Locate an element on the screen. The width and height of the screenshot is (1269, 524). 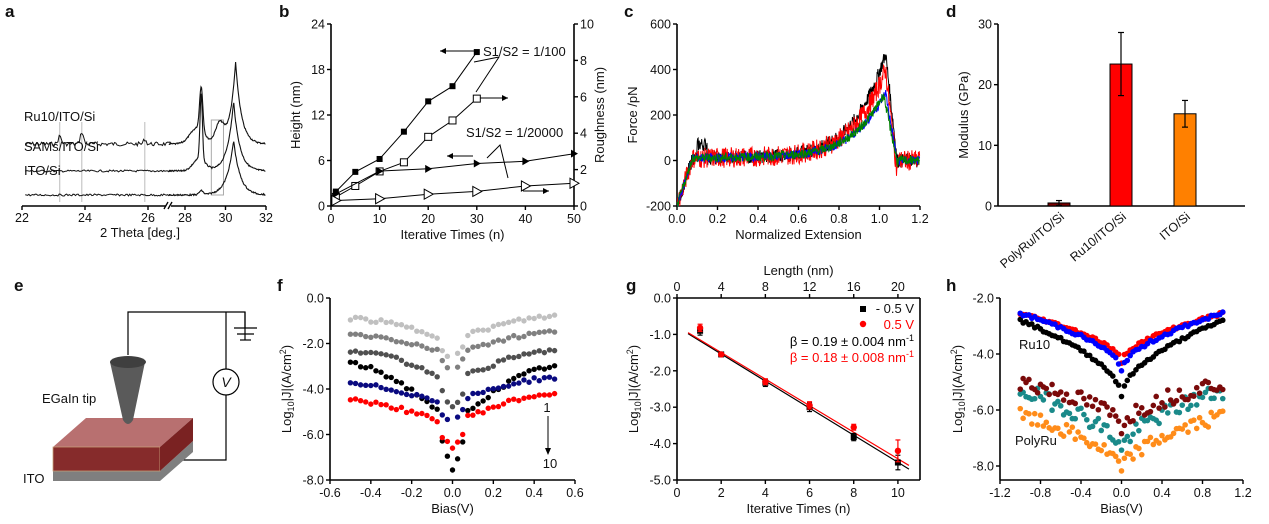
x-tick-label: 8 is located at coordinates (853, 493).